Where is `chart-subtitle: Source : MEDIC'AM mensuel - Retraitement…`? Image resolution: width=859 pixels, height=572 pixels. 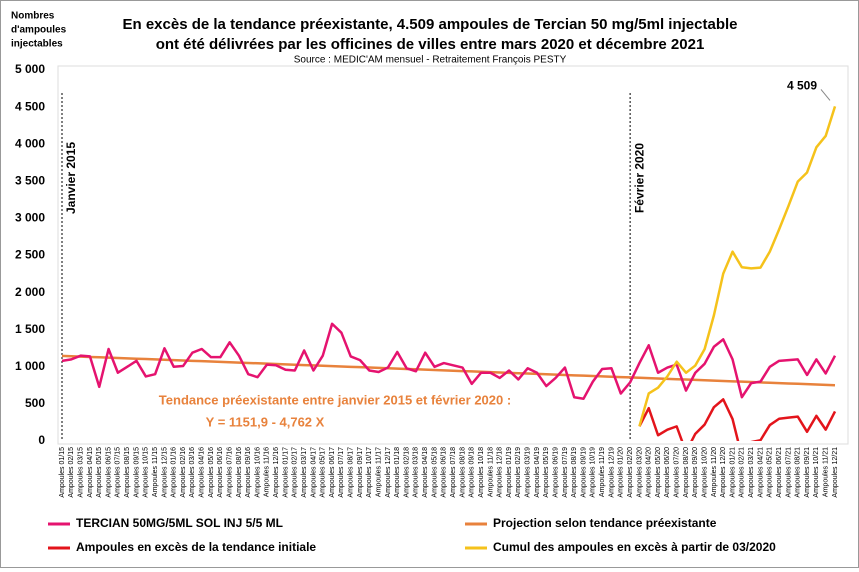
chart-subtitle: Source : MEDIC'AM mensuel - Retraitement… is located at coordinates (430, 60).